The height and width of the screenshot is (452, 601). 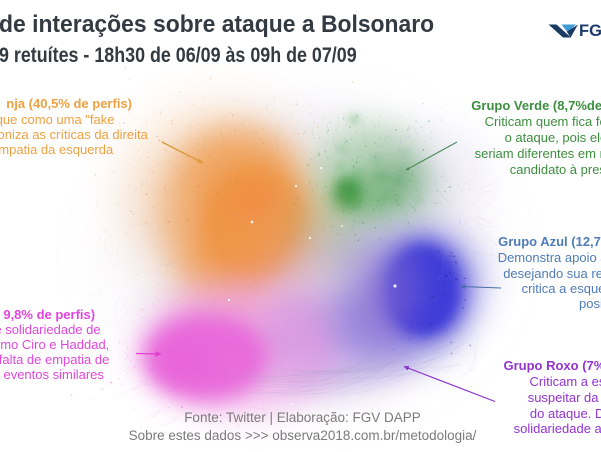 What do you see at coordinates (590, 31) in the screenshot?
I see `svg-text: FGV` at bounding box center [590, 31].